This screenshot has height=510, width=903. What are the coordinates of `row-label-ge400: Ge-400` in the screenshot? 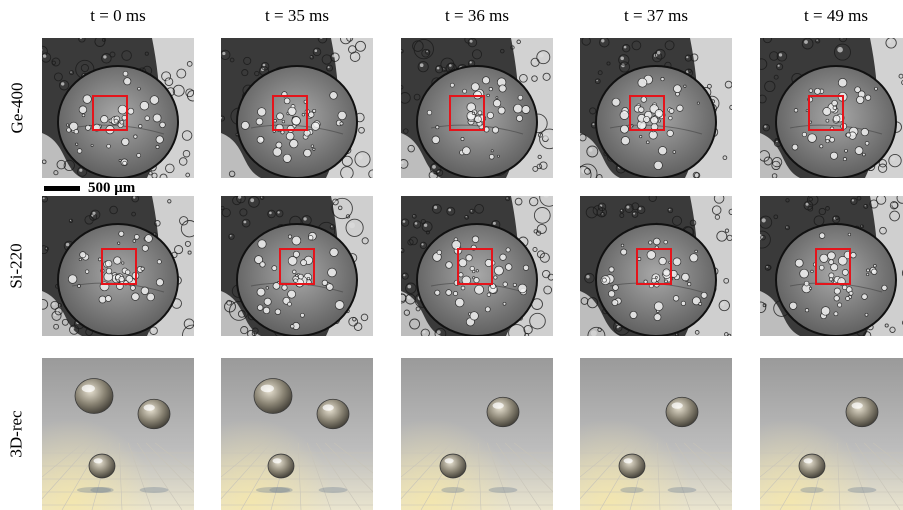 It's located at (17, 108).